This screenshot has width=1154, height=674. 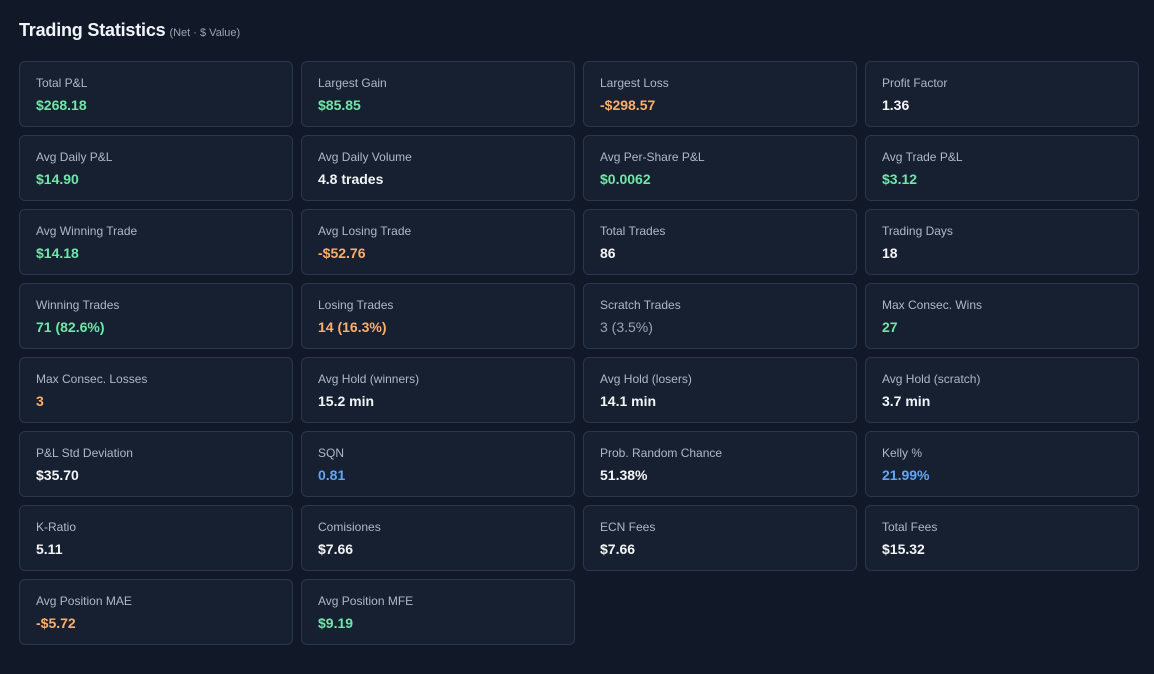 I want to click on stat-card-k-ratio: K-Ratio 5.11, so click(x=156, y=538).